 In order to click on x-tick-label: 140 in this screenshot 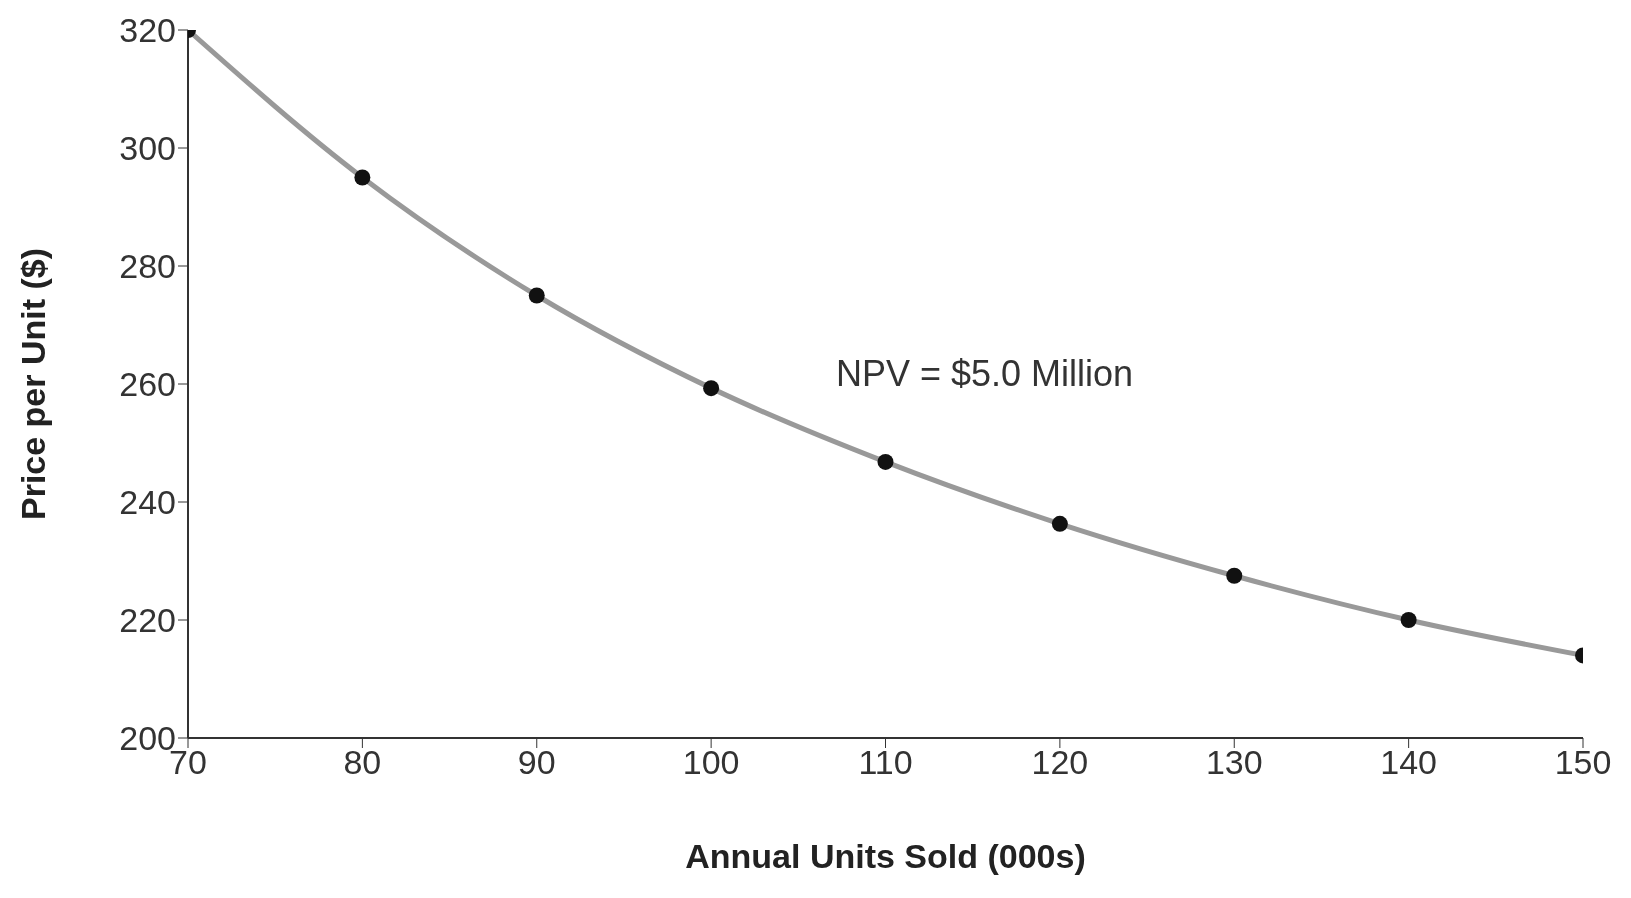, I will do `click(1408, 762)`.